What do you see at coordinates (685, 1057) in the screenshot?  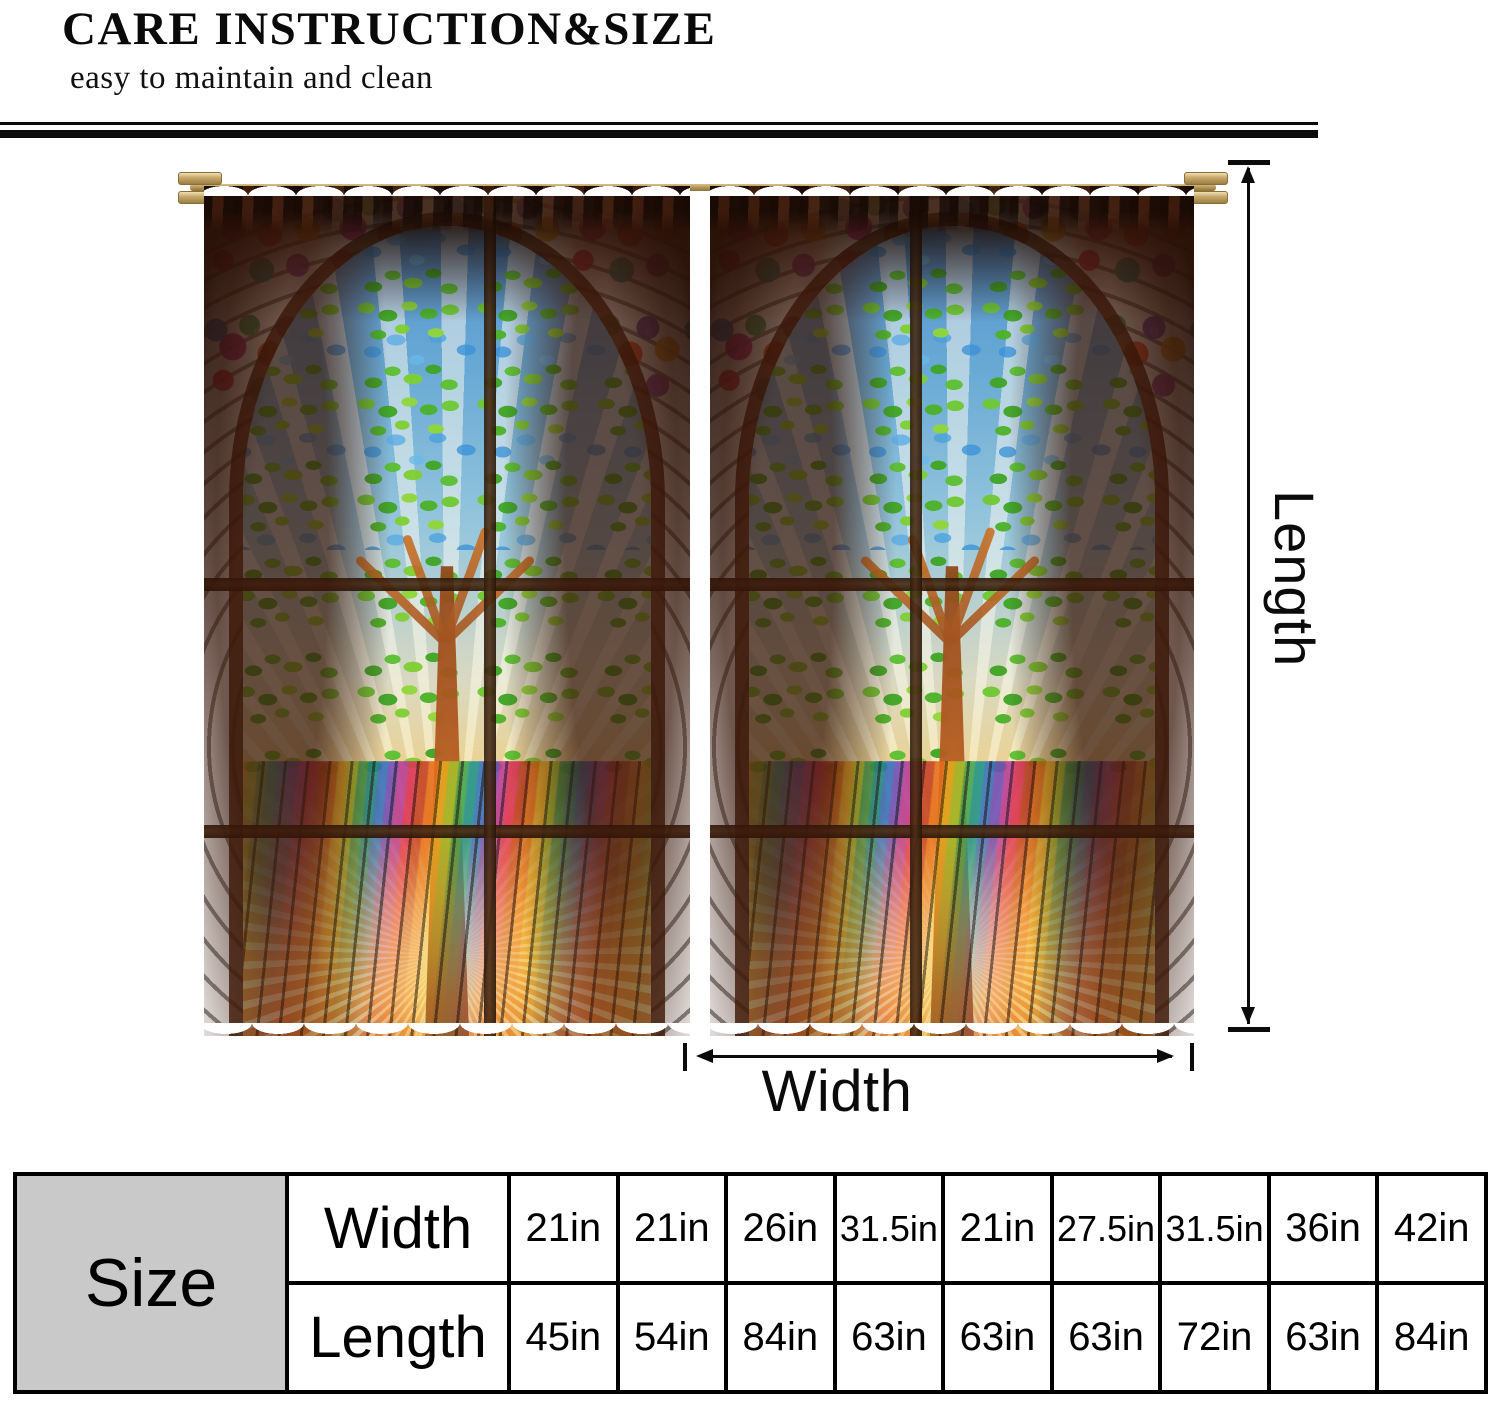 I see `width-dimension-cap-left` at bounding box center [685, 1057].